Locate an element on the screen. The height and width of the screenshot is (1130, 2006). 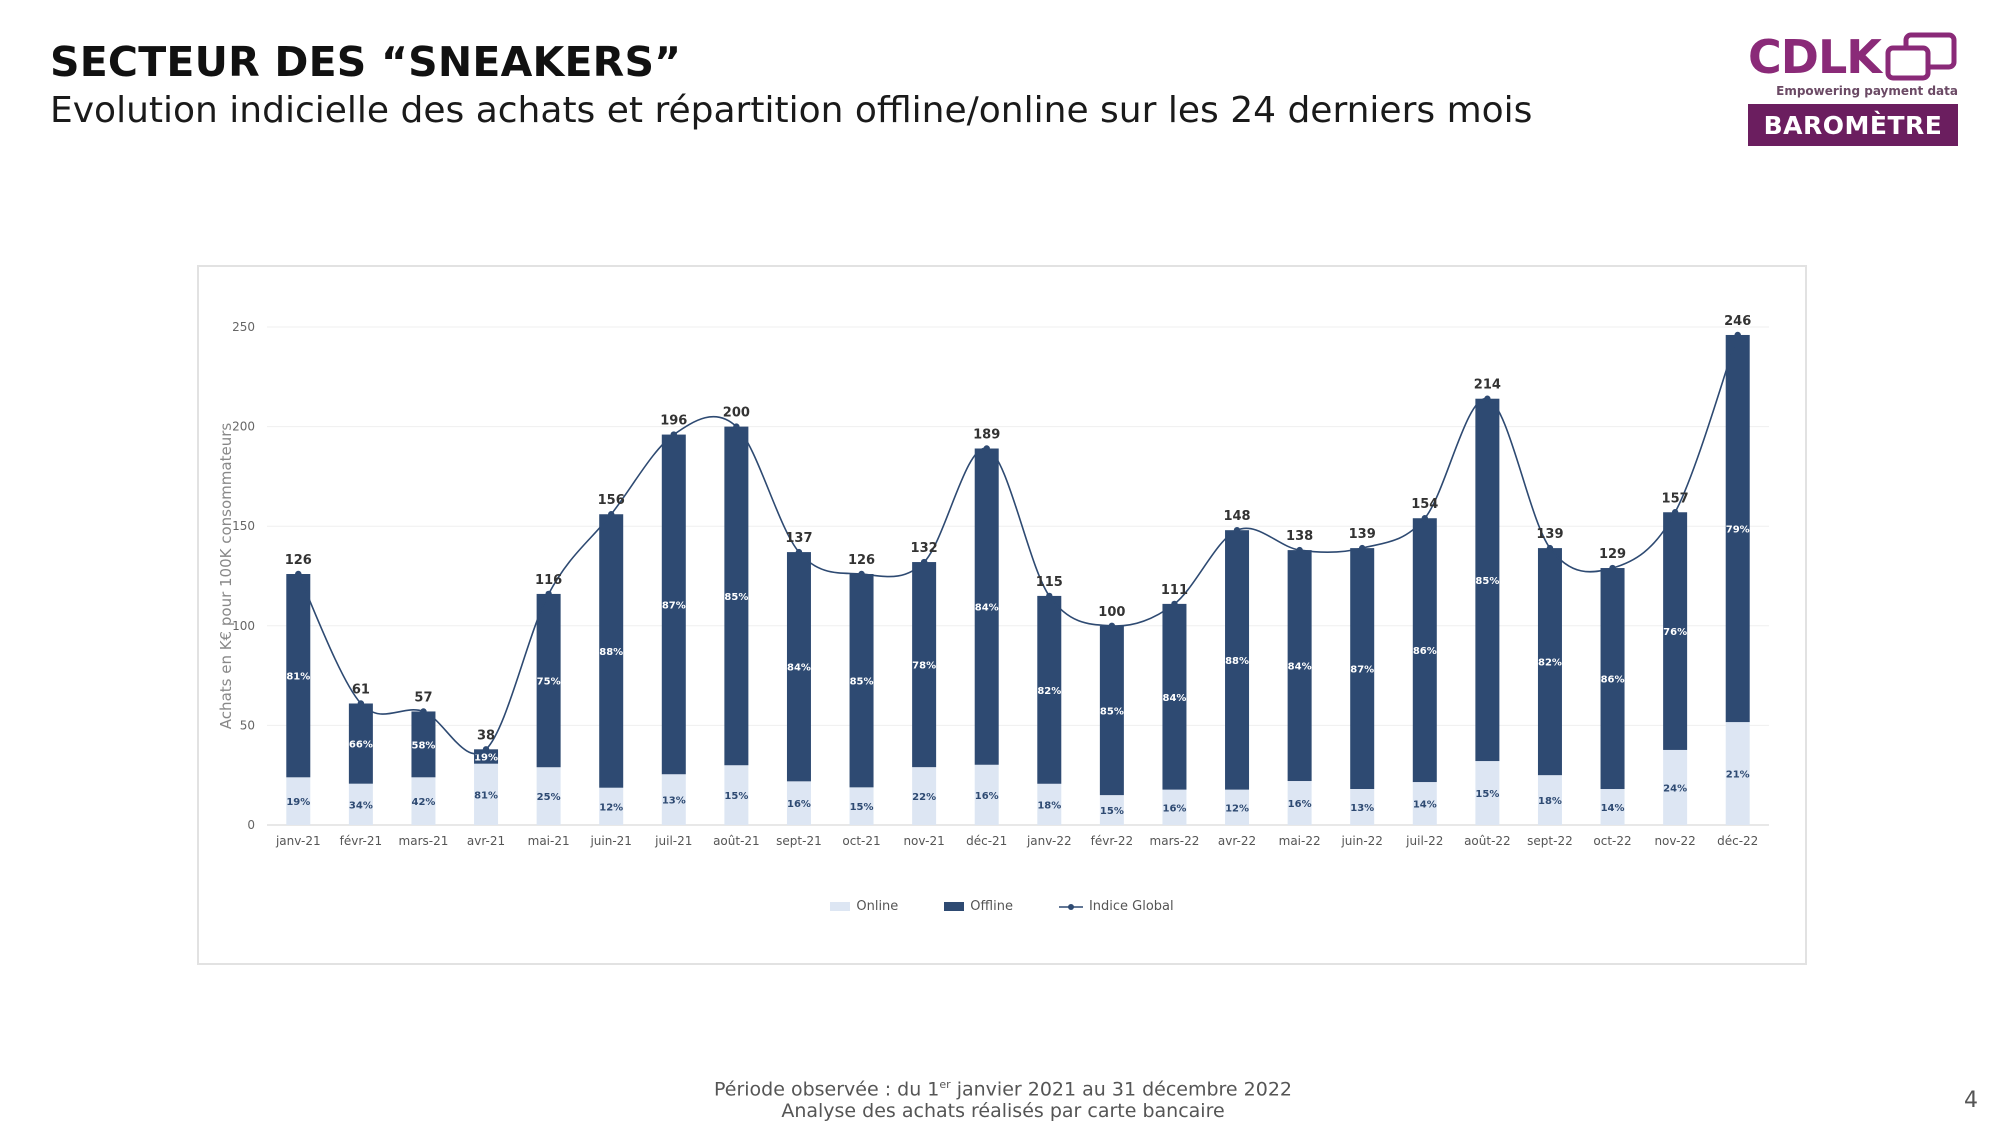
indice-value-label: 100 is located at coordinates (1111, 612).